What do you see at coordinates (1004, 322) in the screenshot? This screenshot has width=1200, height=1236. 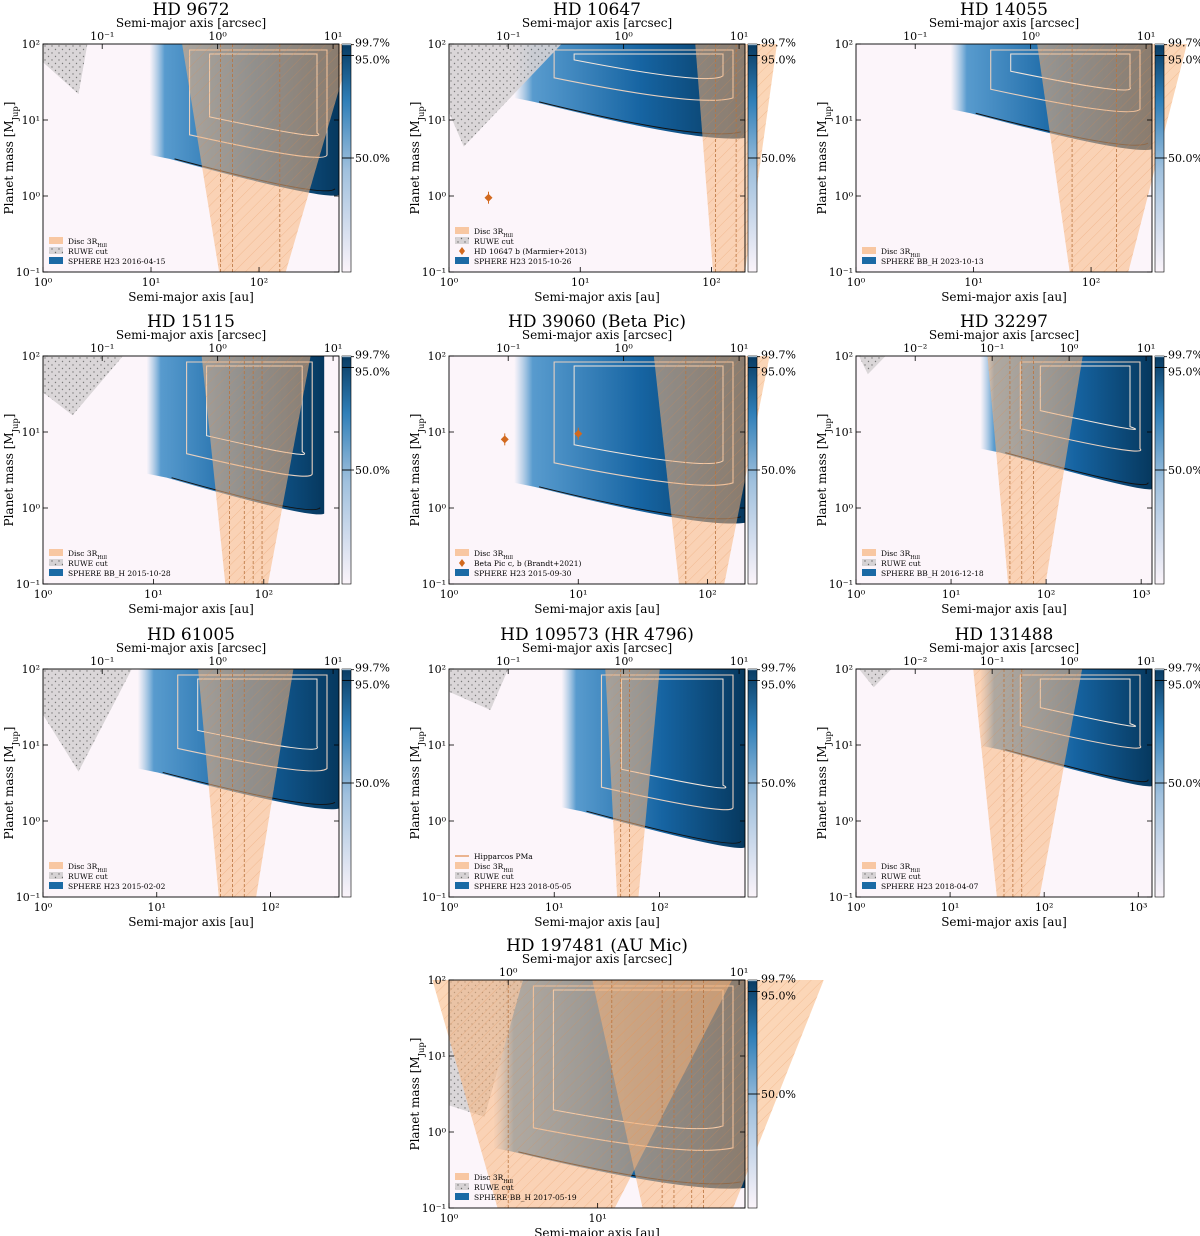 I see `chart-title: HD 32297` at bounding box center [1004, 322].